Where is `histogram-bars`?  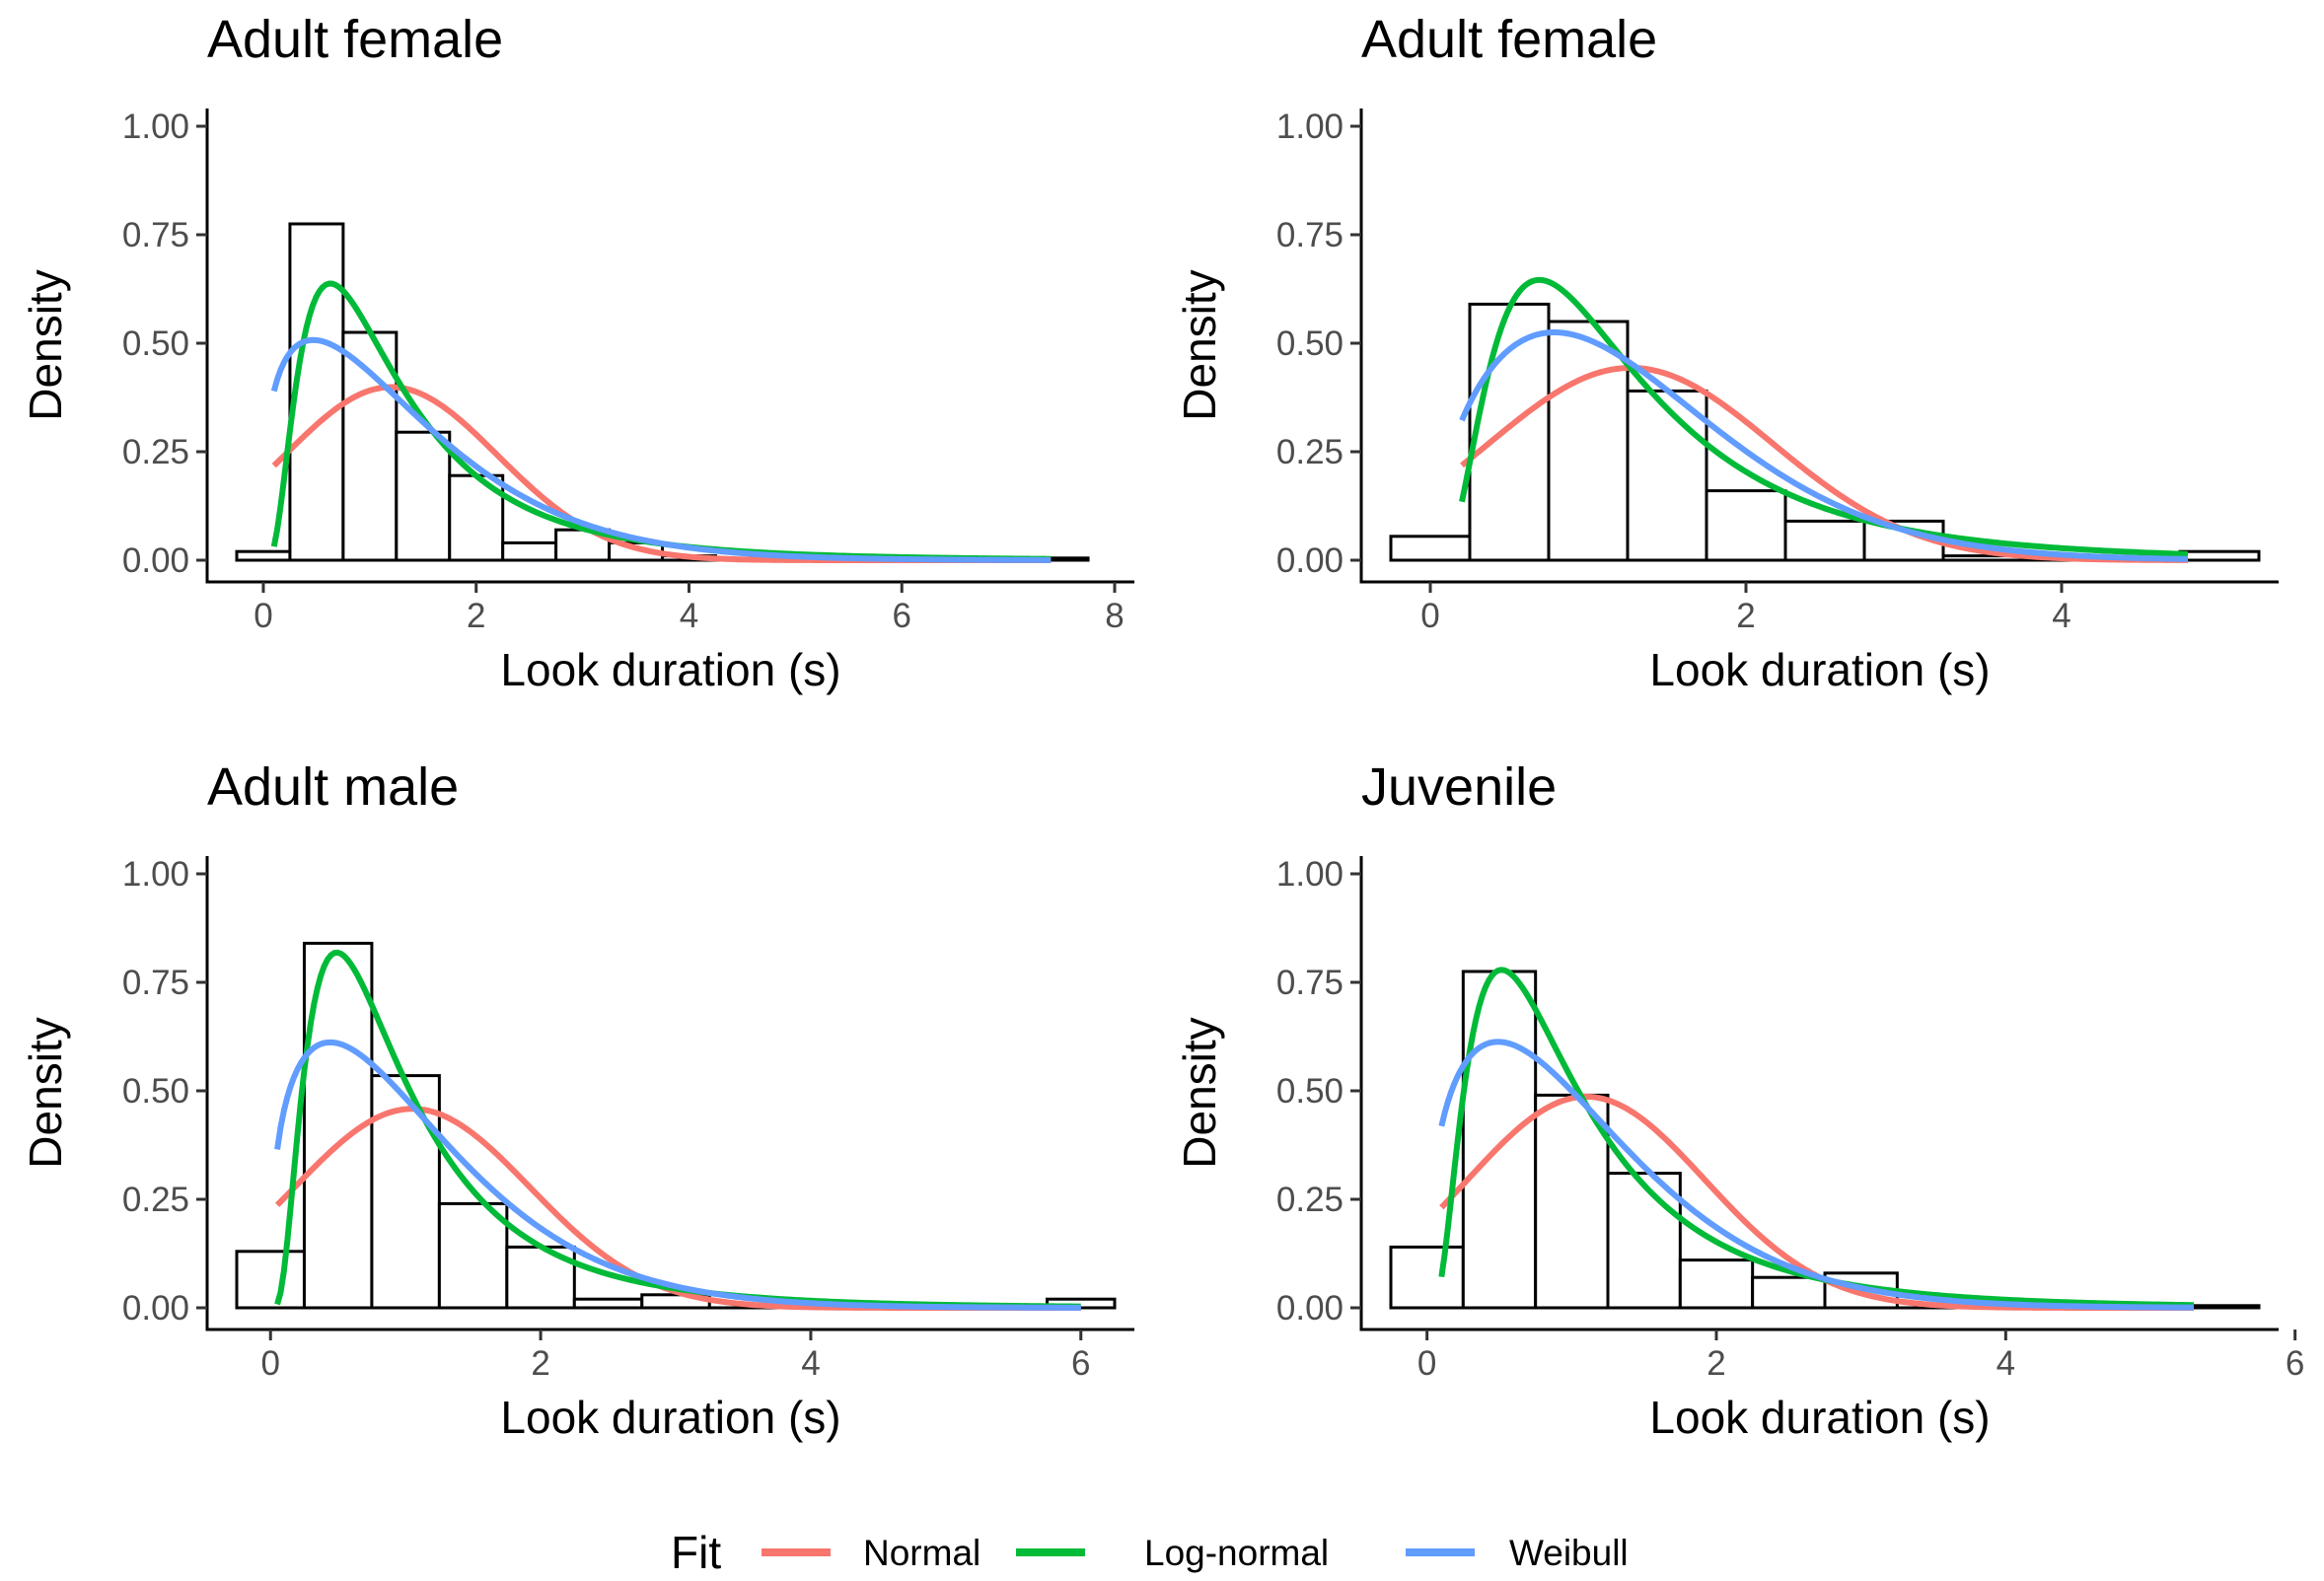 histogram-bars is located at coordinates (1825, 1140).